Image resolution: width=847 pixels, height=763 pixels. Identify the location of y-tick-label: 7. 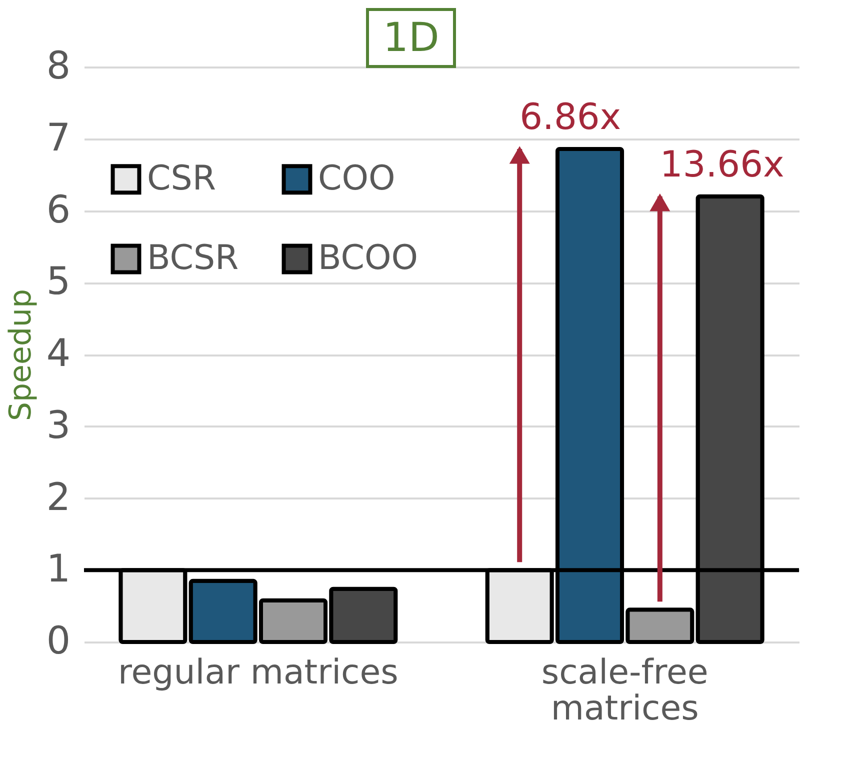
(58, 137).